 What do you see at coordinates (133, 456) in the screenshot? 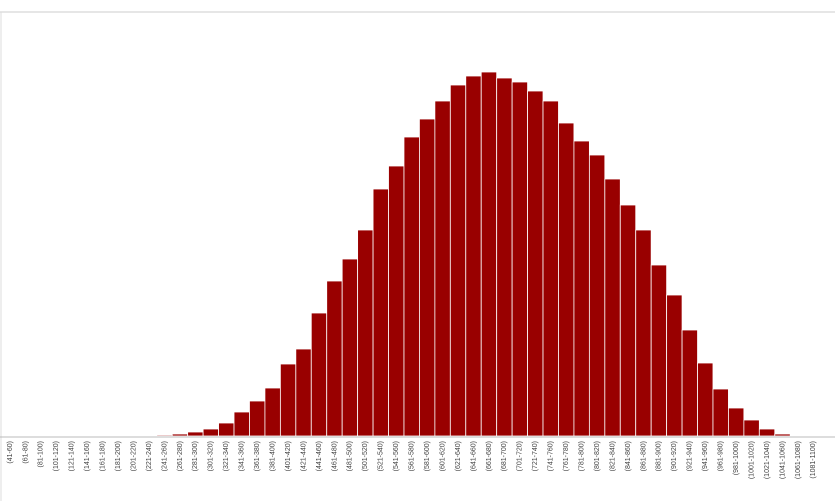
I see `x-tick-label: (201-220)` at bounding box center [133, 456].